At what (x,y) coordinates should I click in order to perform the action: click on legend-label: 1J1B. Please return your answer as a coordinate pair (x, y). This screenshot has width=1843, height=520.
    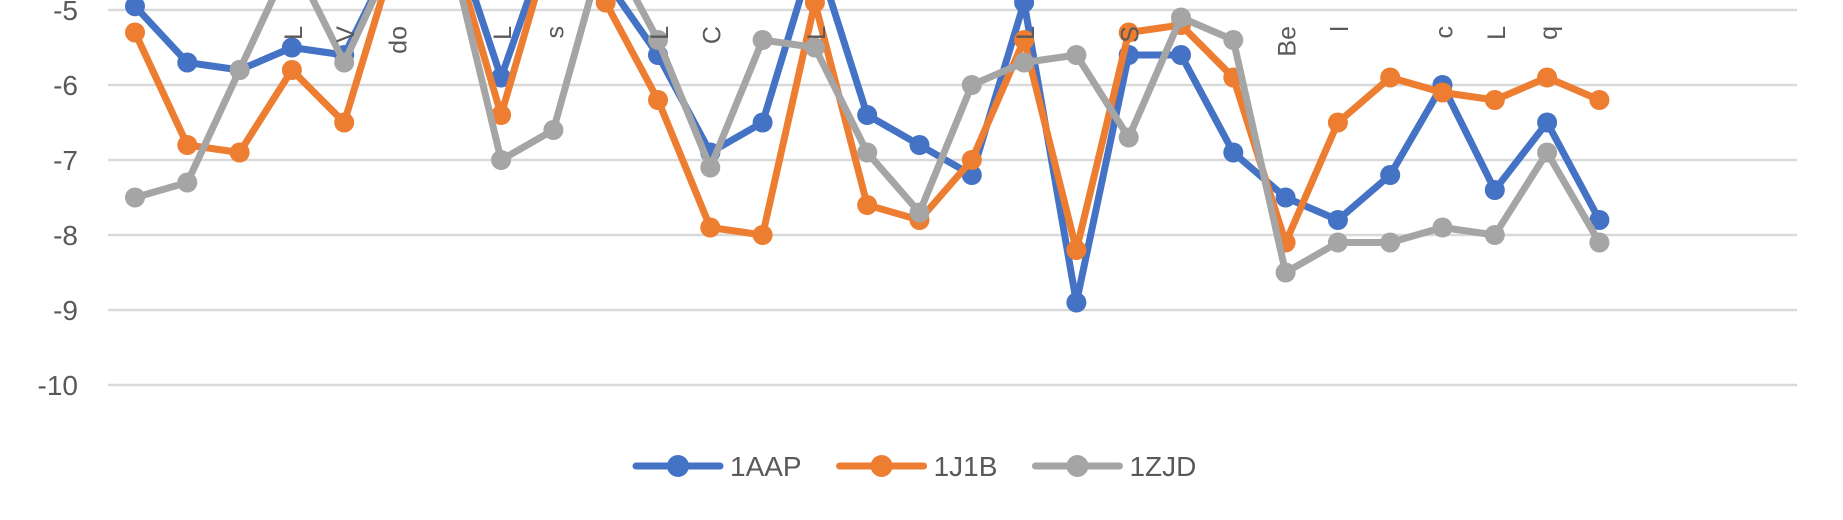
    Looking at the image, I should click on (966, 466).